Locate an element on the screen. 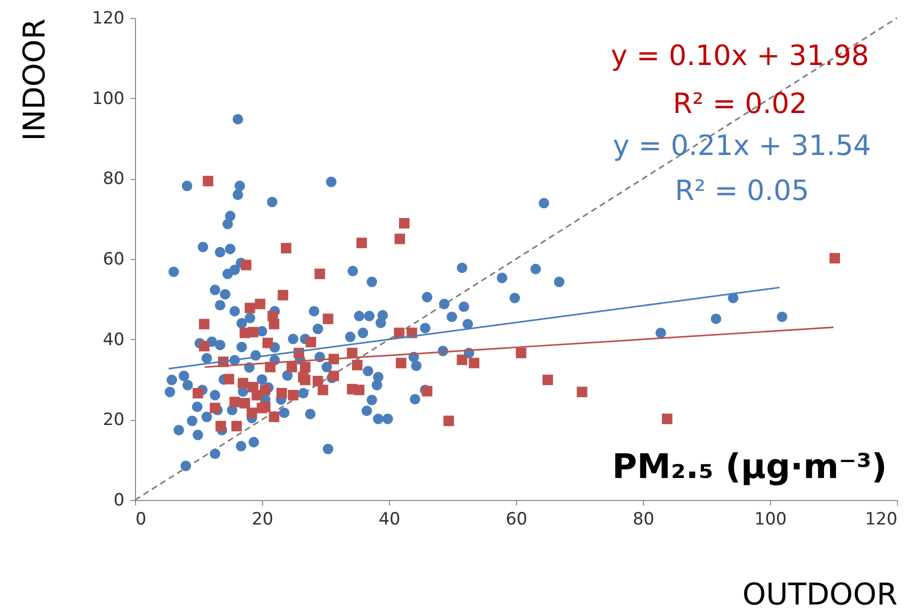  annotation: PM₂.₅ (μg·m⁻³) is located at coordinates (749, 467).